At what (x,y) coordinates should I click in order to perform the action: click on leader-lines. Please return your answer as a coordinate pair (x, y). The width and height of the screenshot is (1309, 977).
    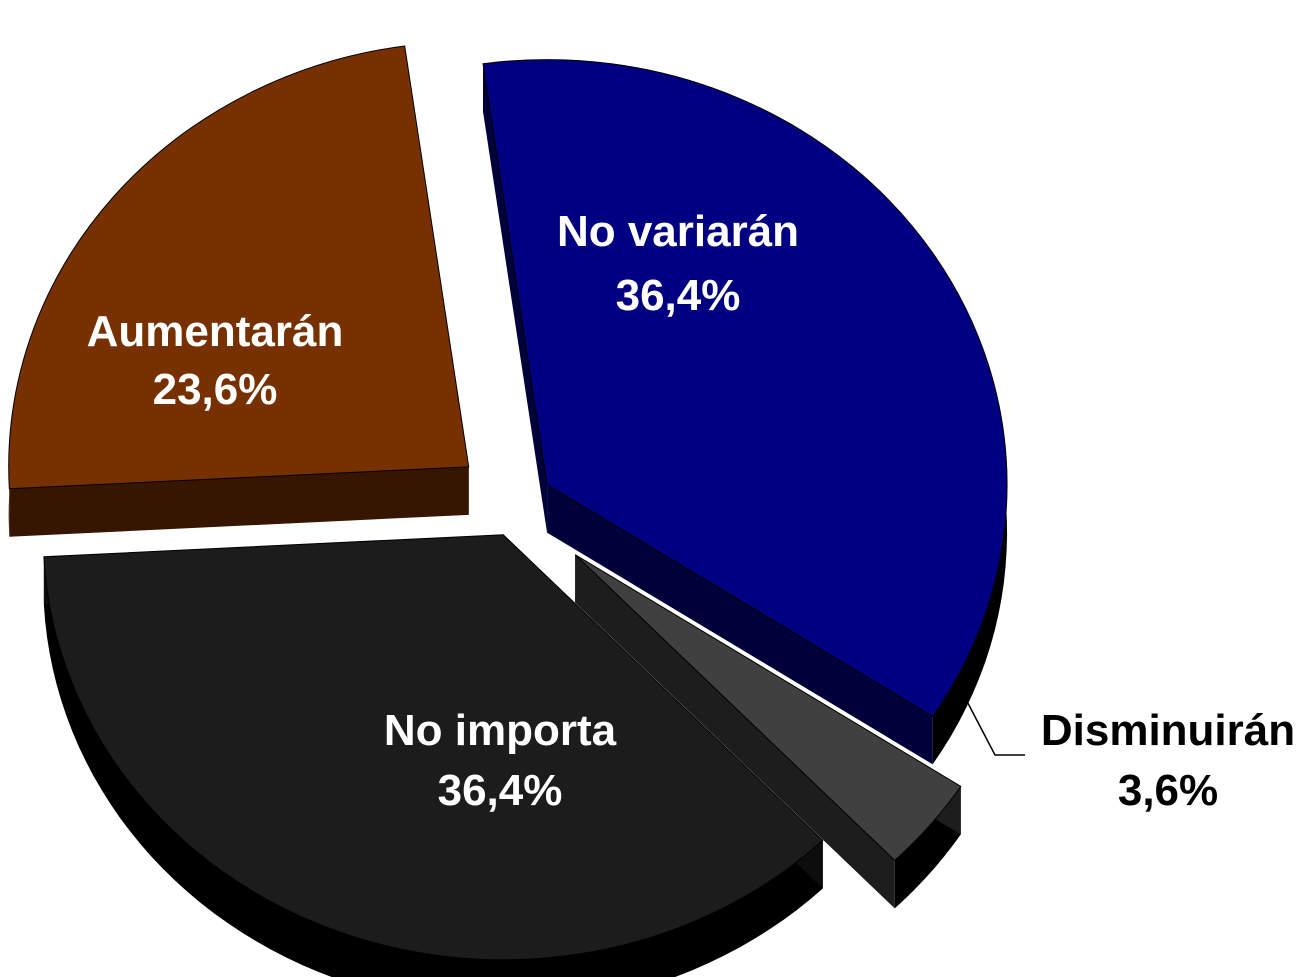
    Looking at the image, I should click on (992, 721).